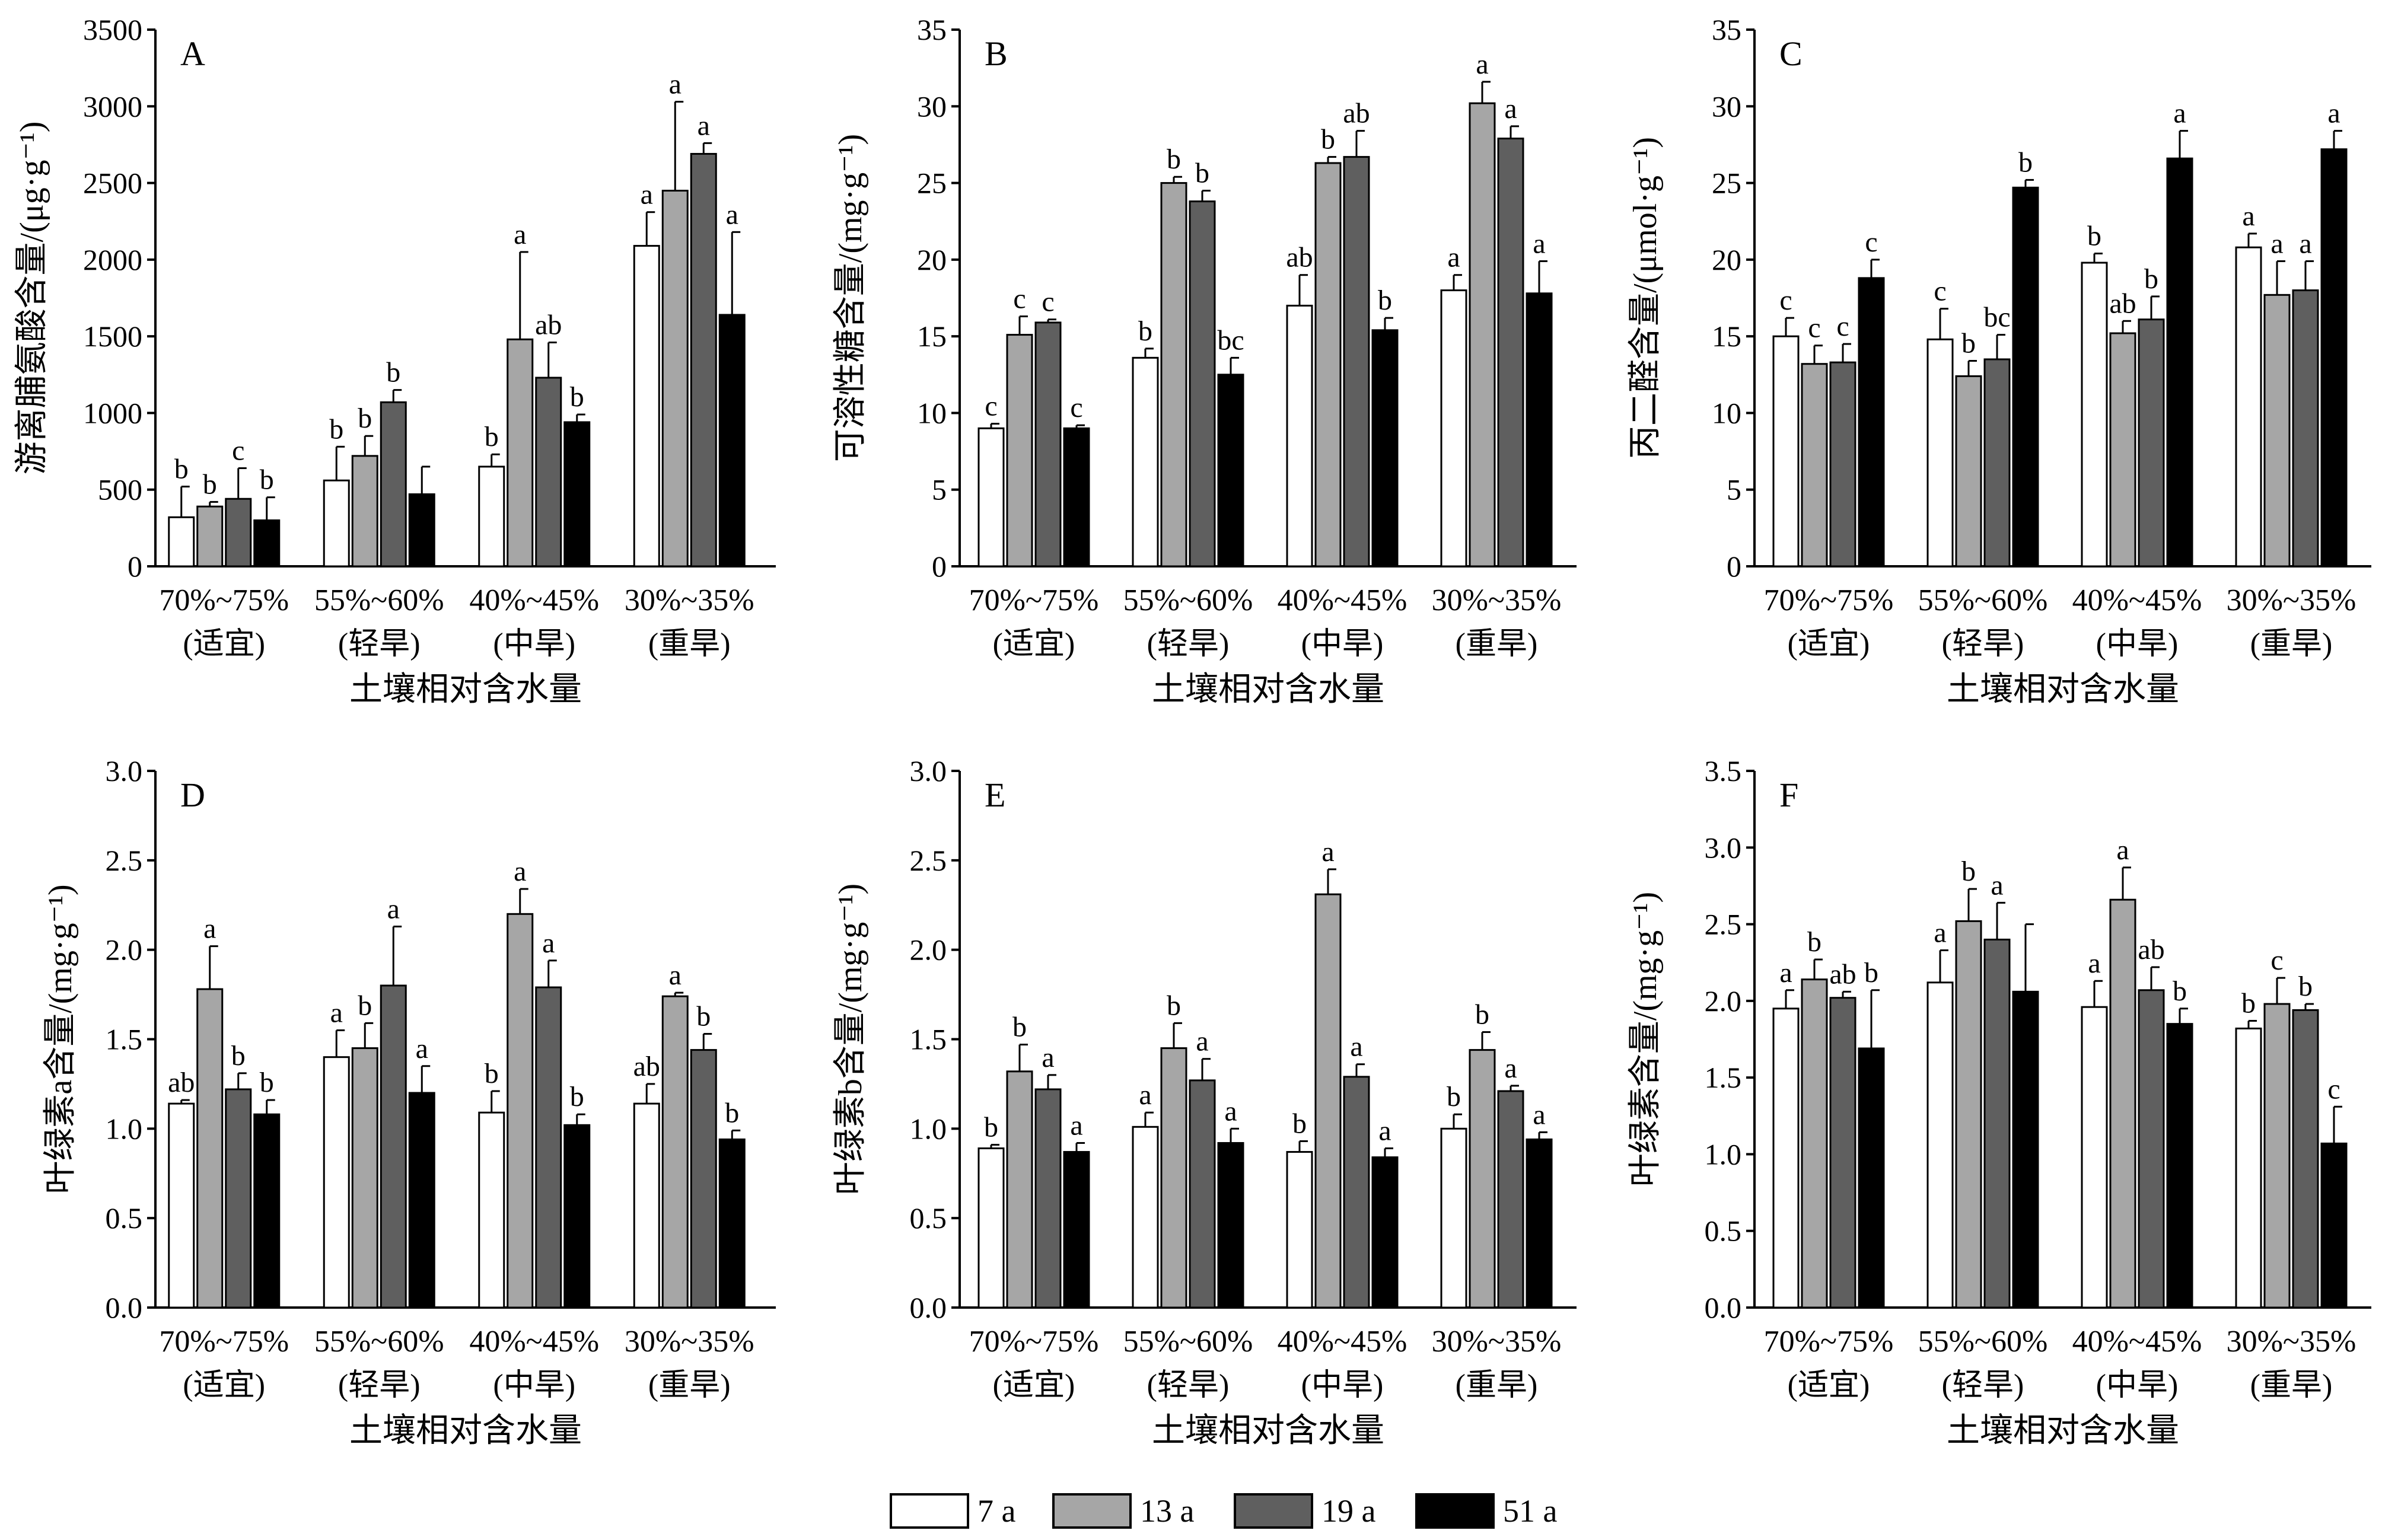 The width and height of the screenshot is (2382, 1540). What do you see at coordinates (1530, 1511) in the screenshot?
I see `legend-label-51a: 51 a` at bounding box center [1530, 1511].